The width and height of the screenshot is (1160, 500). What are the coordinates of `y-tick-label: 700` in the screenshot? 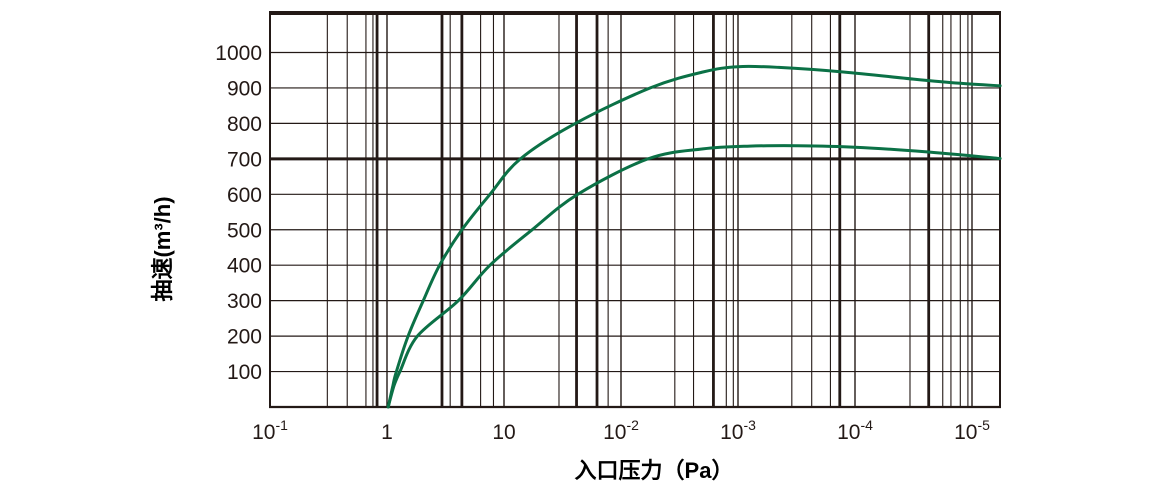 It's located at (244, 159).